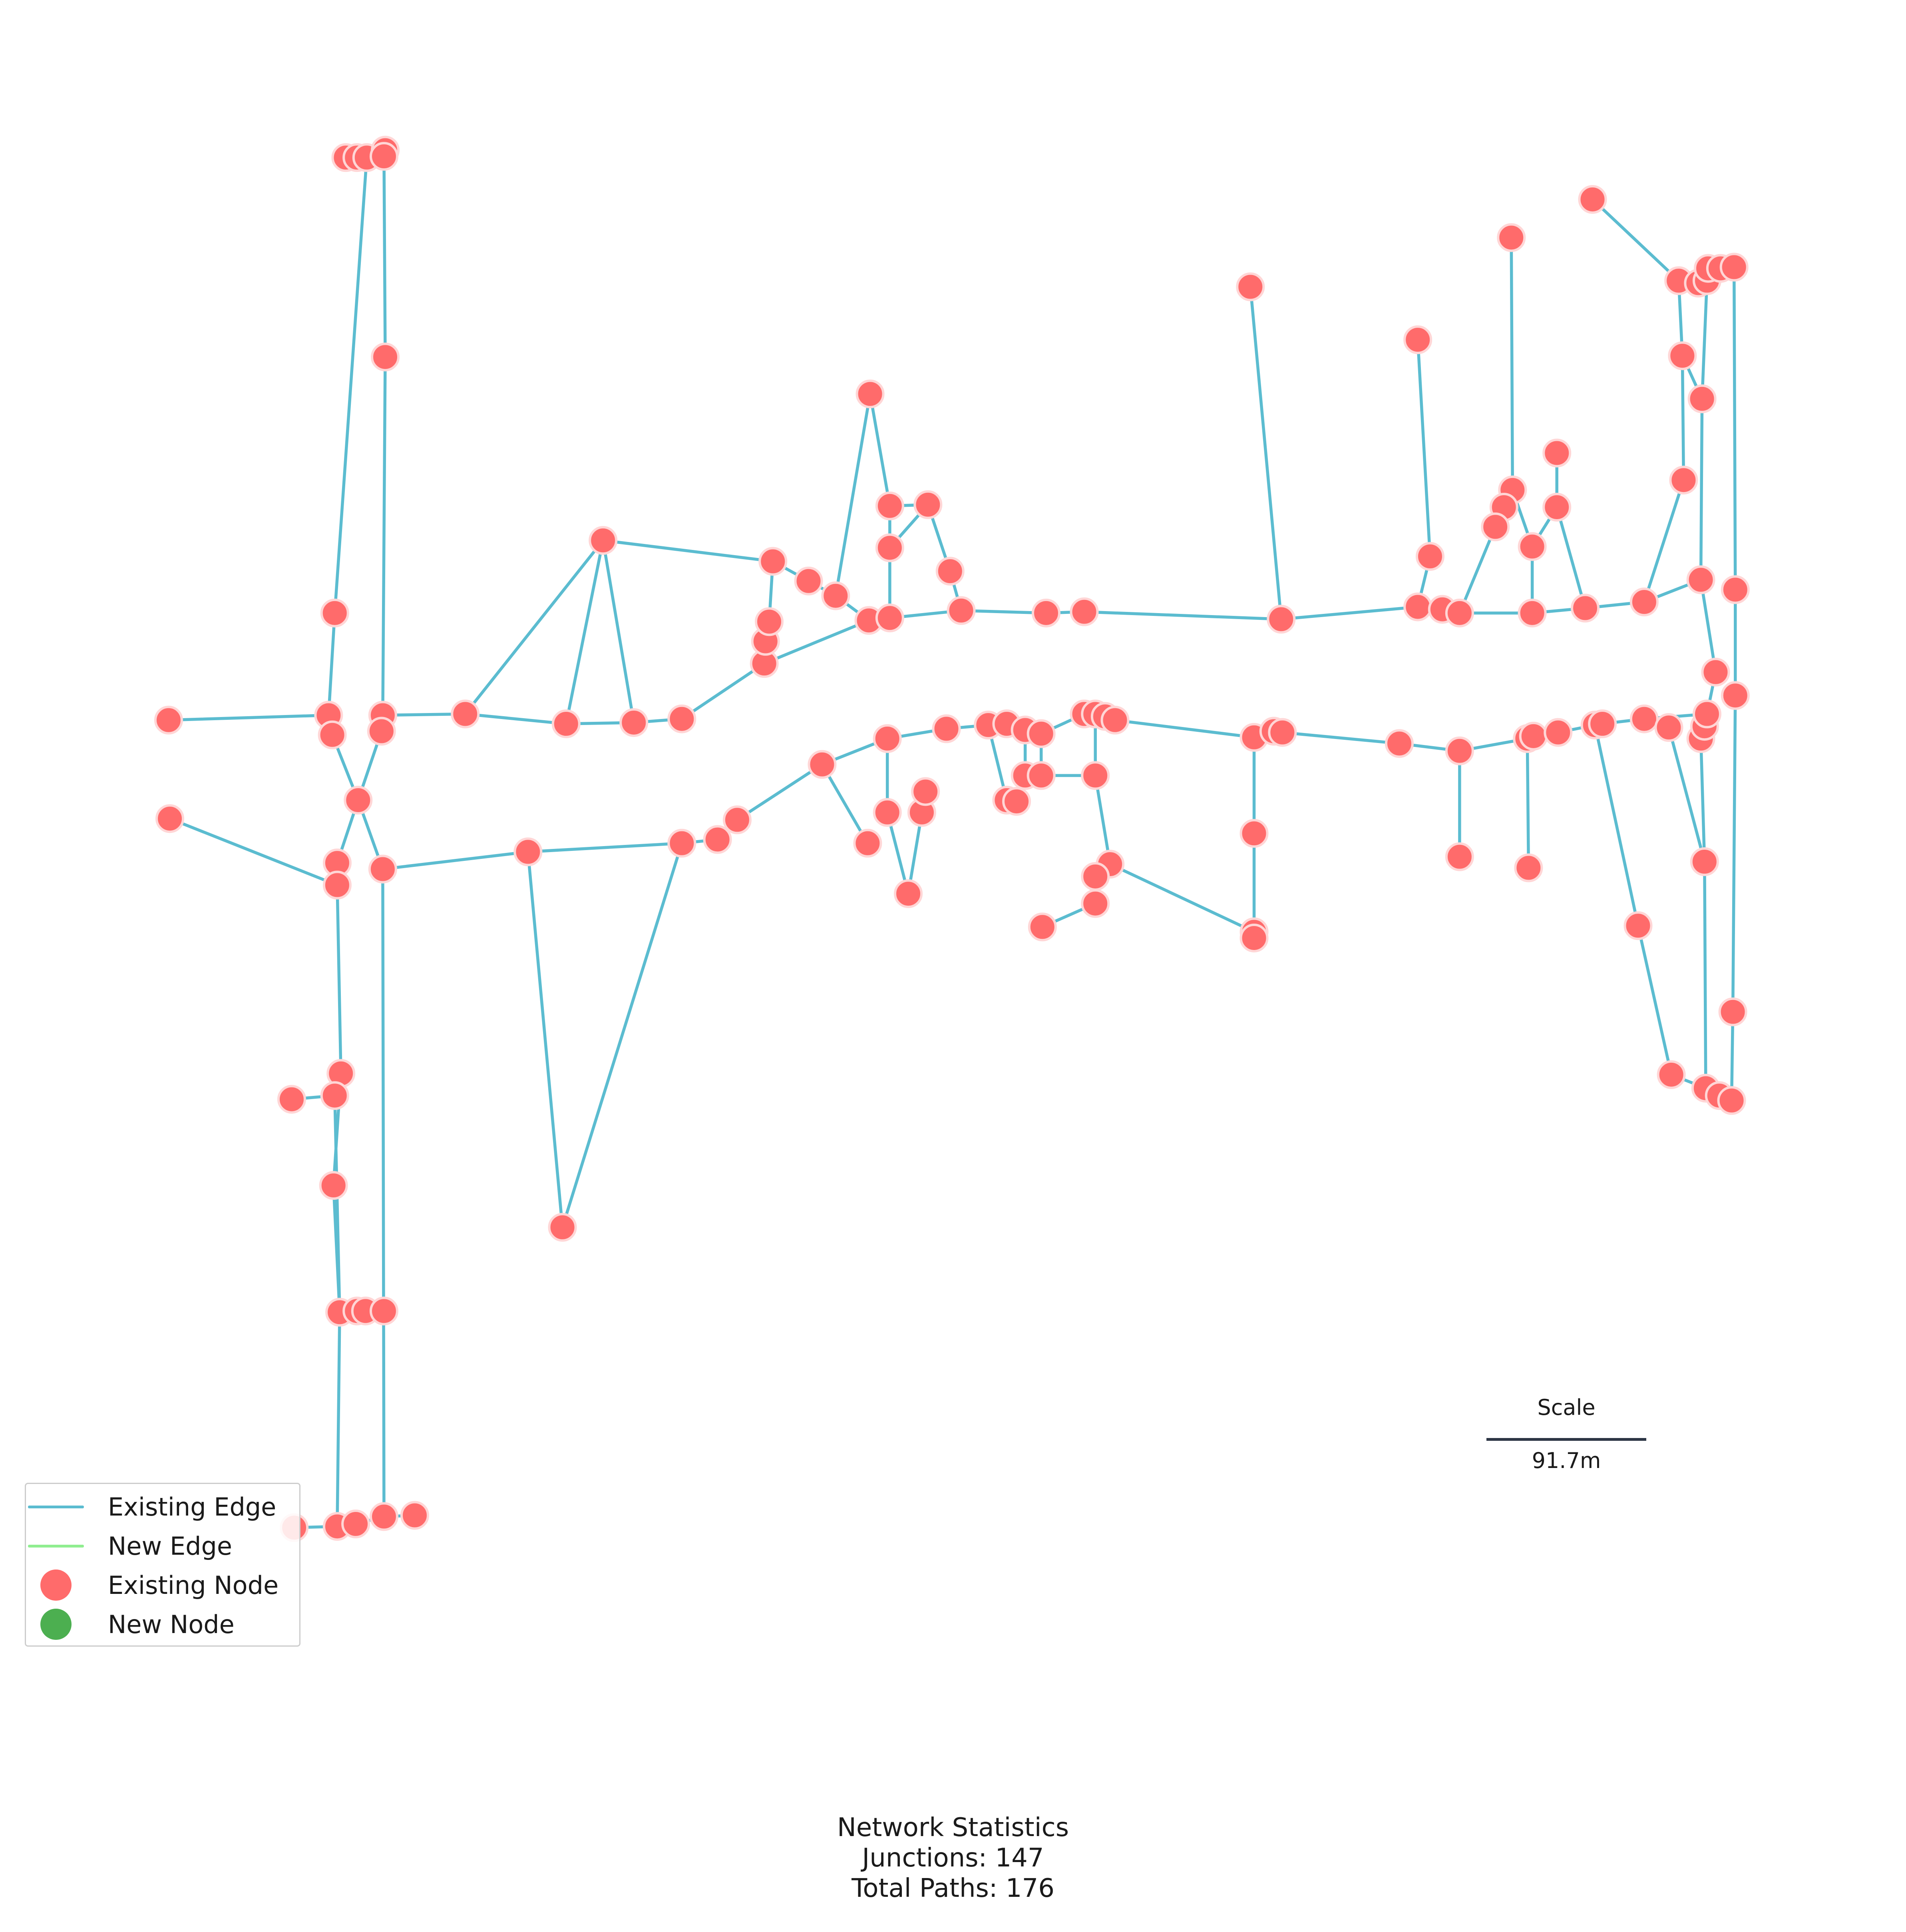 The image size is (1906, 1932). Describe the element at coordinates (171, 1624) in the screenshot. I see `legend-label-new-node: New Node` at that location.